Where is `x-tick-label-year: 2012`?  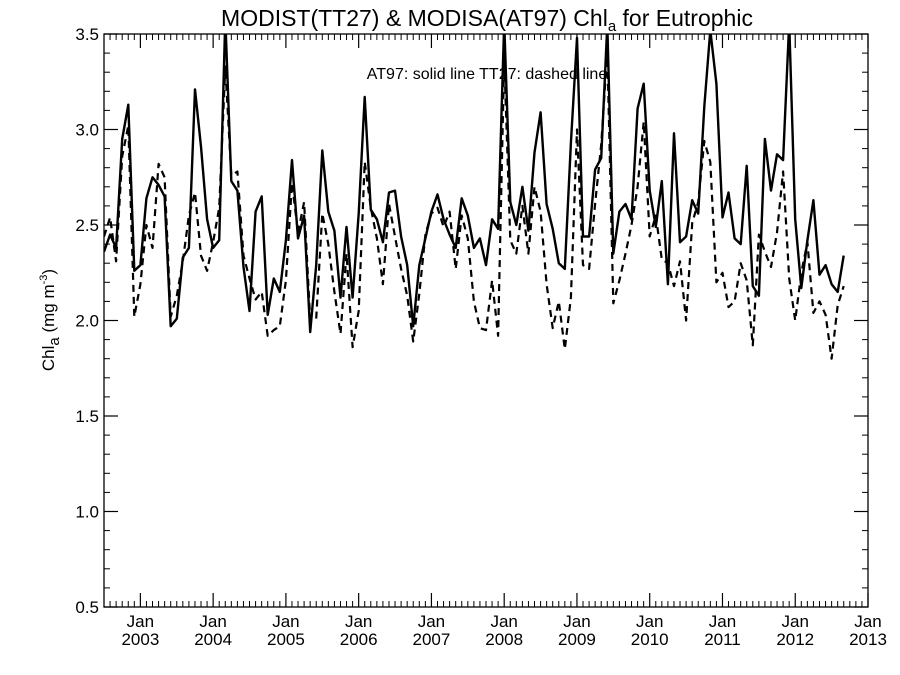 x-tick-label-year: 2012 is located at coordinates (795, 639).